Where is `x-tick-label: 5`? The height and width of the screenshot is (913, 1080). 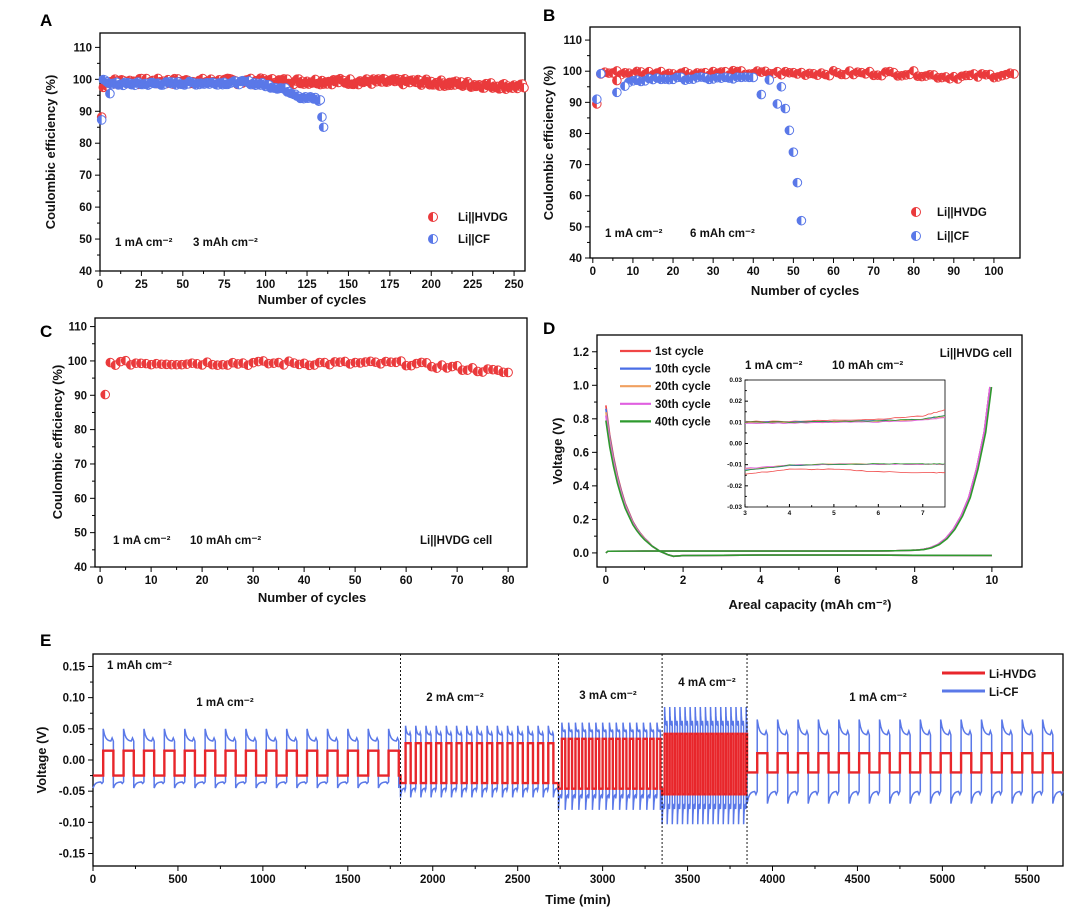
x-tick-label: 5 is located at coordinates (834, 513).